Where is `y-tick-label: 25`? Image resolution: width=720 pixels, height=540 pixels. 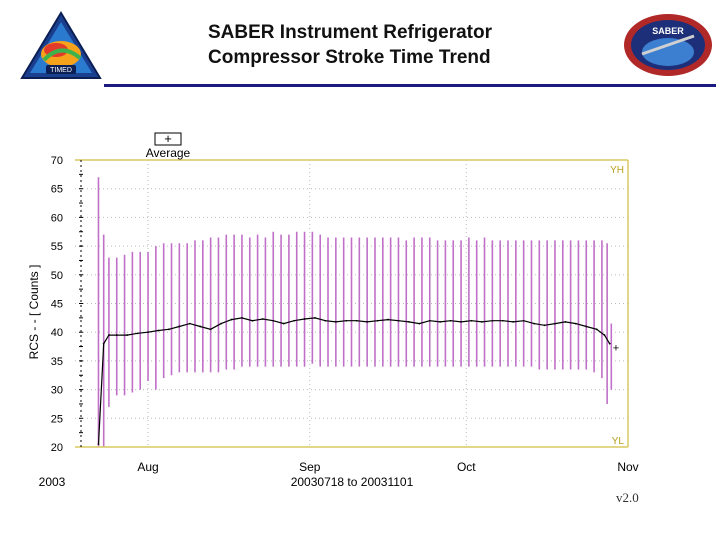 y-tick-label: 25 is located at coordinates (57, 419).